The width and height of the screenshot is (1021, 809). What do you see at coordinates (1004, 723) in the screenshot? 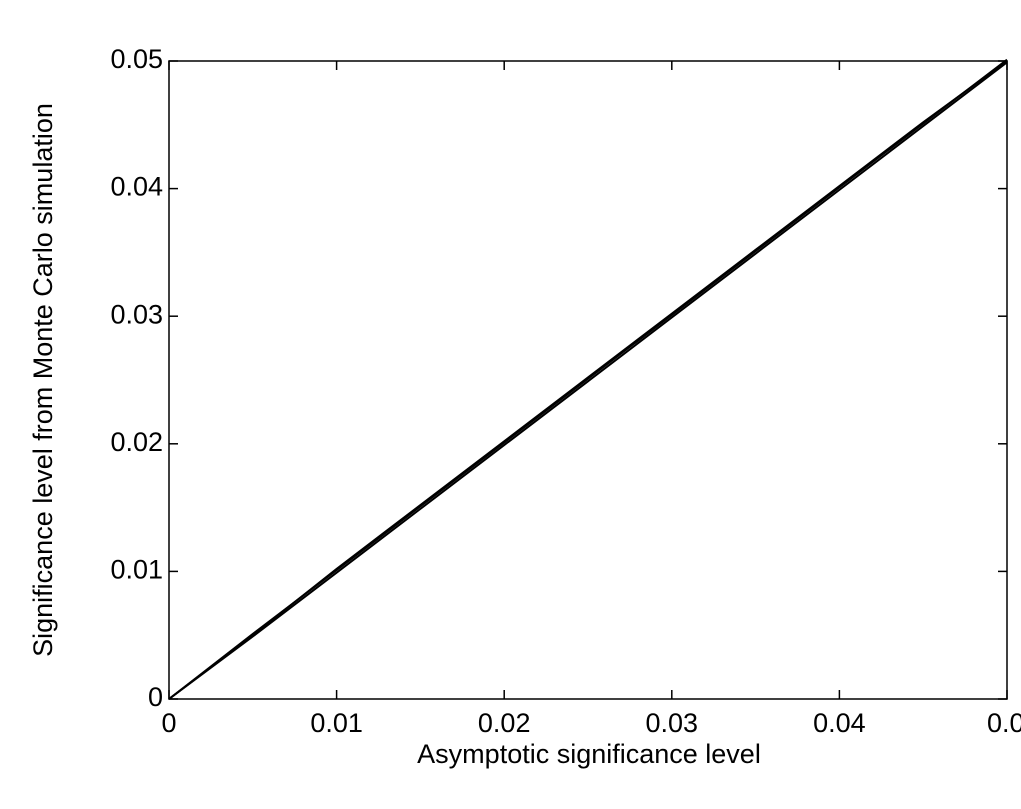
I see `x-tick-label: 0.0` at bounding box center [1004, 723].